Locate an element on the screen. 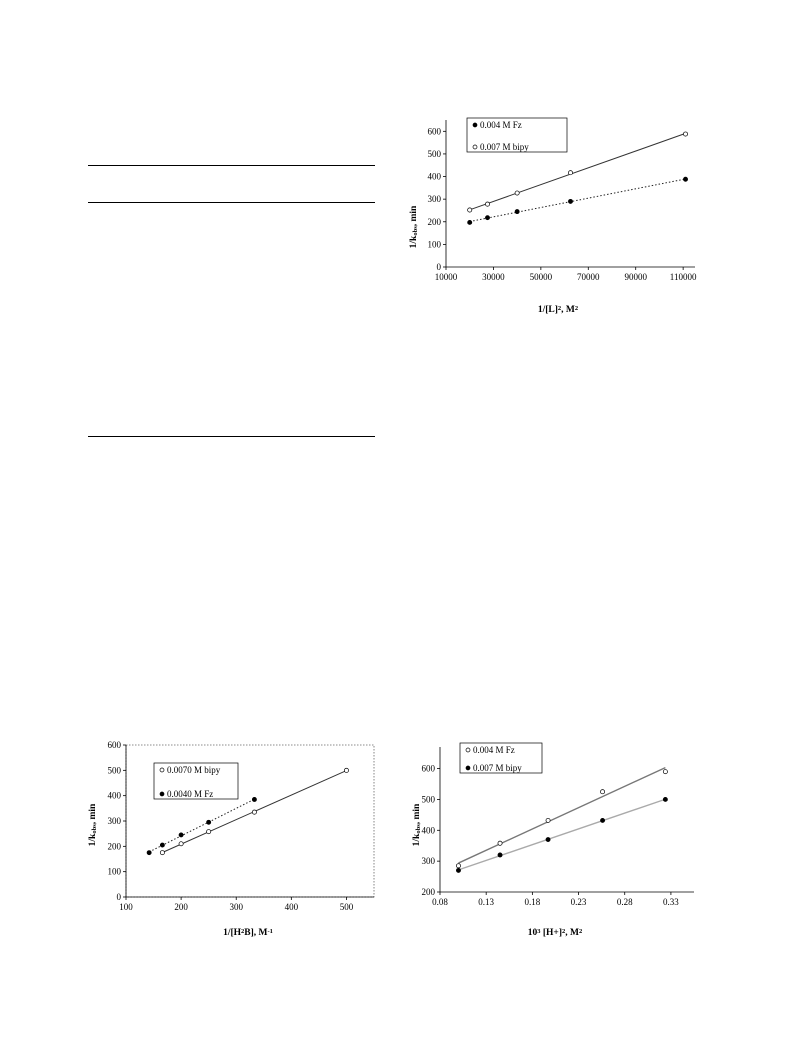 The height and width of the screenshot is (1056, 792). x-tick-label: 110000 is located at coordinates (683, 277).